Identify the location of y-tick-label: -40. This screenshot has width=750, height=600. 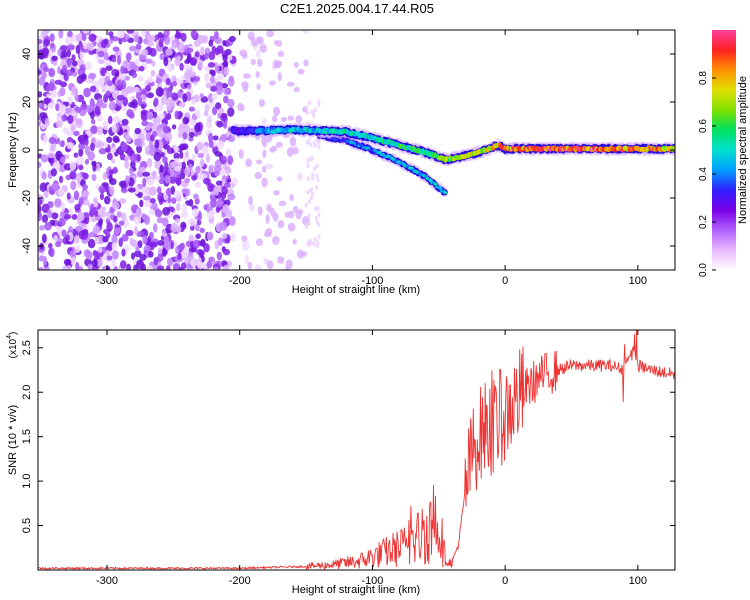
(27, 246).